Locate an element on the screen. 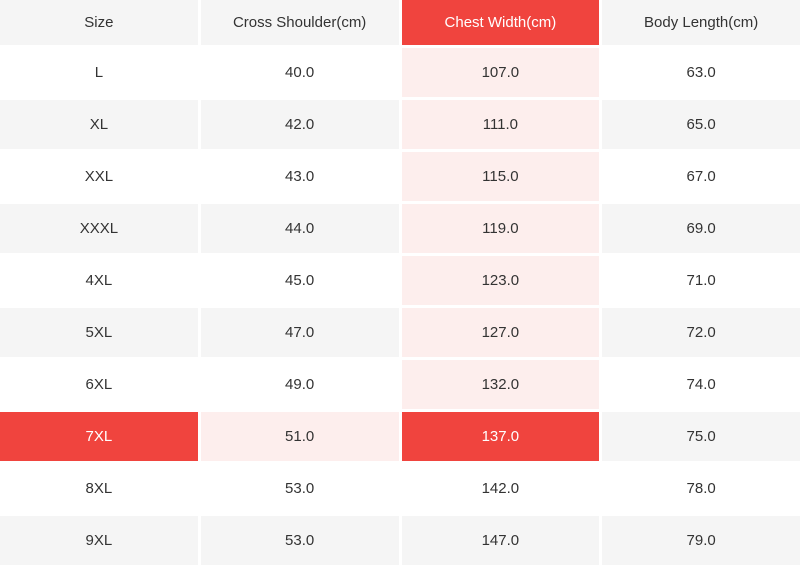 The height and width of the screenshot is (565, 800). table-cell: 78.0 is located at coordinates (701, 488).